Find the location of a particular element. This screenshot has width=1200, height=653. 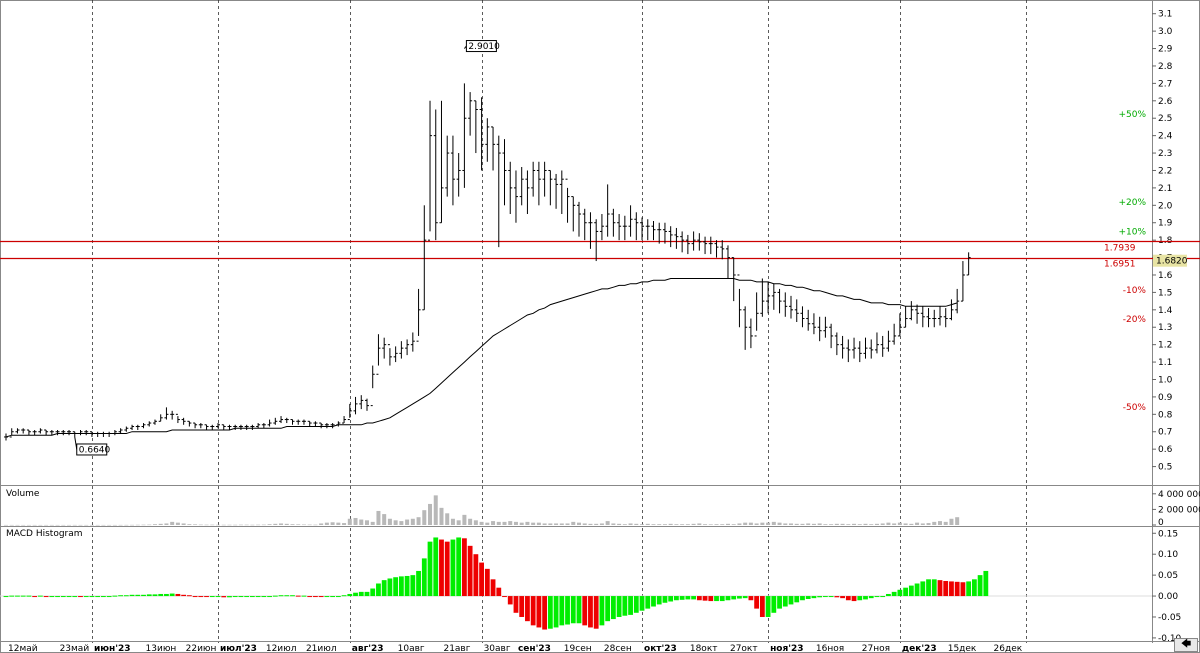

x-axis-label: 12июл is located at coordinates (281, 648).